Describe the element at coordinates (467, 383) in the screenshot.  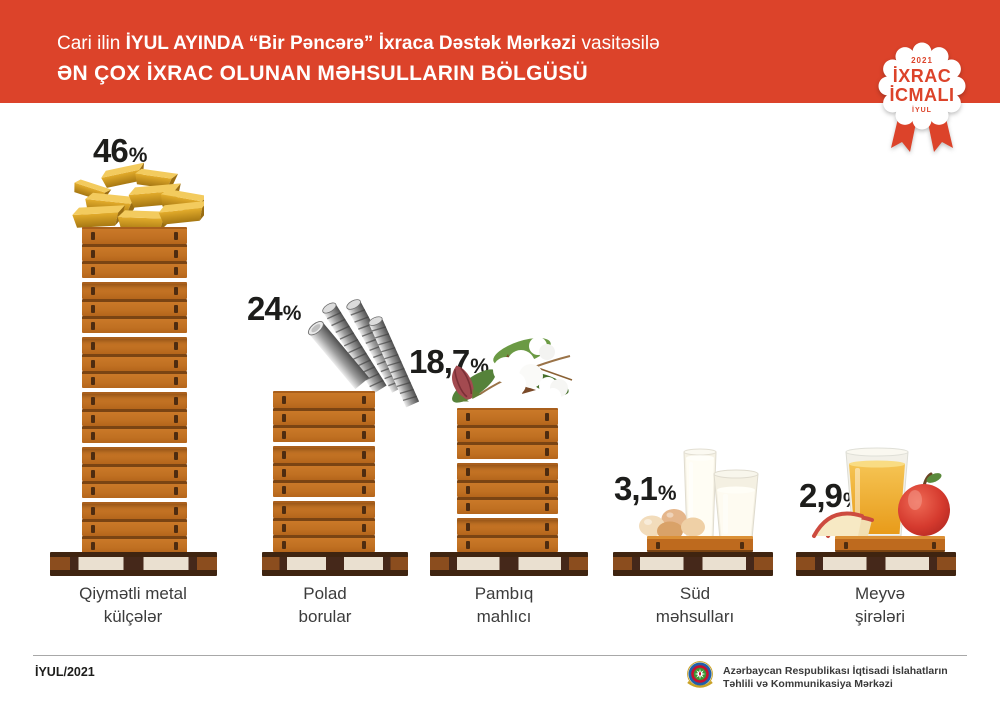
I see `cotton-bud` at that location.